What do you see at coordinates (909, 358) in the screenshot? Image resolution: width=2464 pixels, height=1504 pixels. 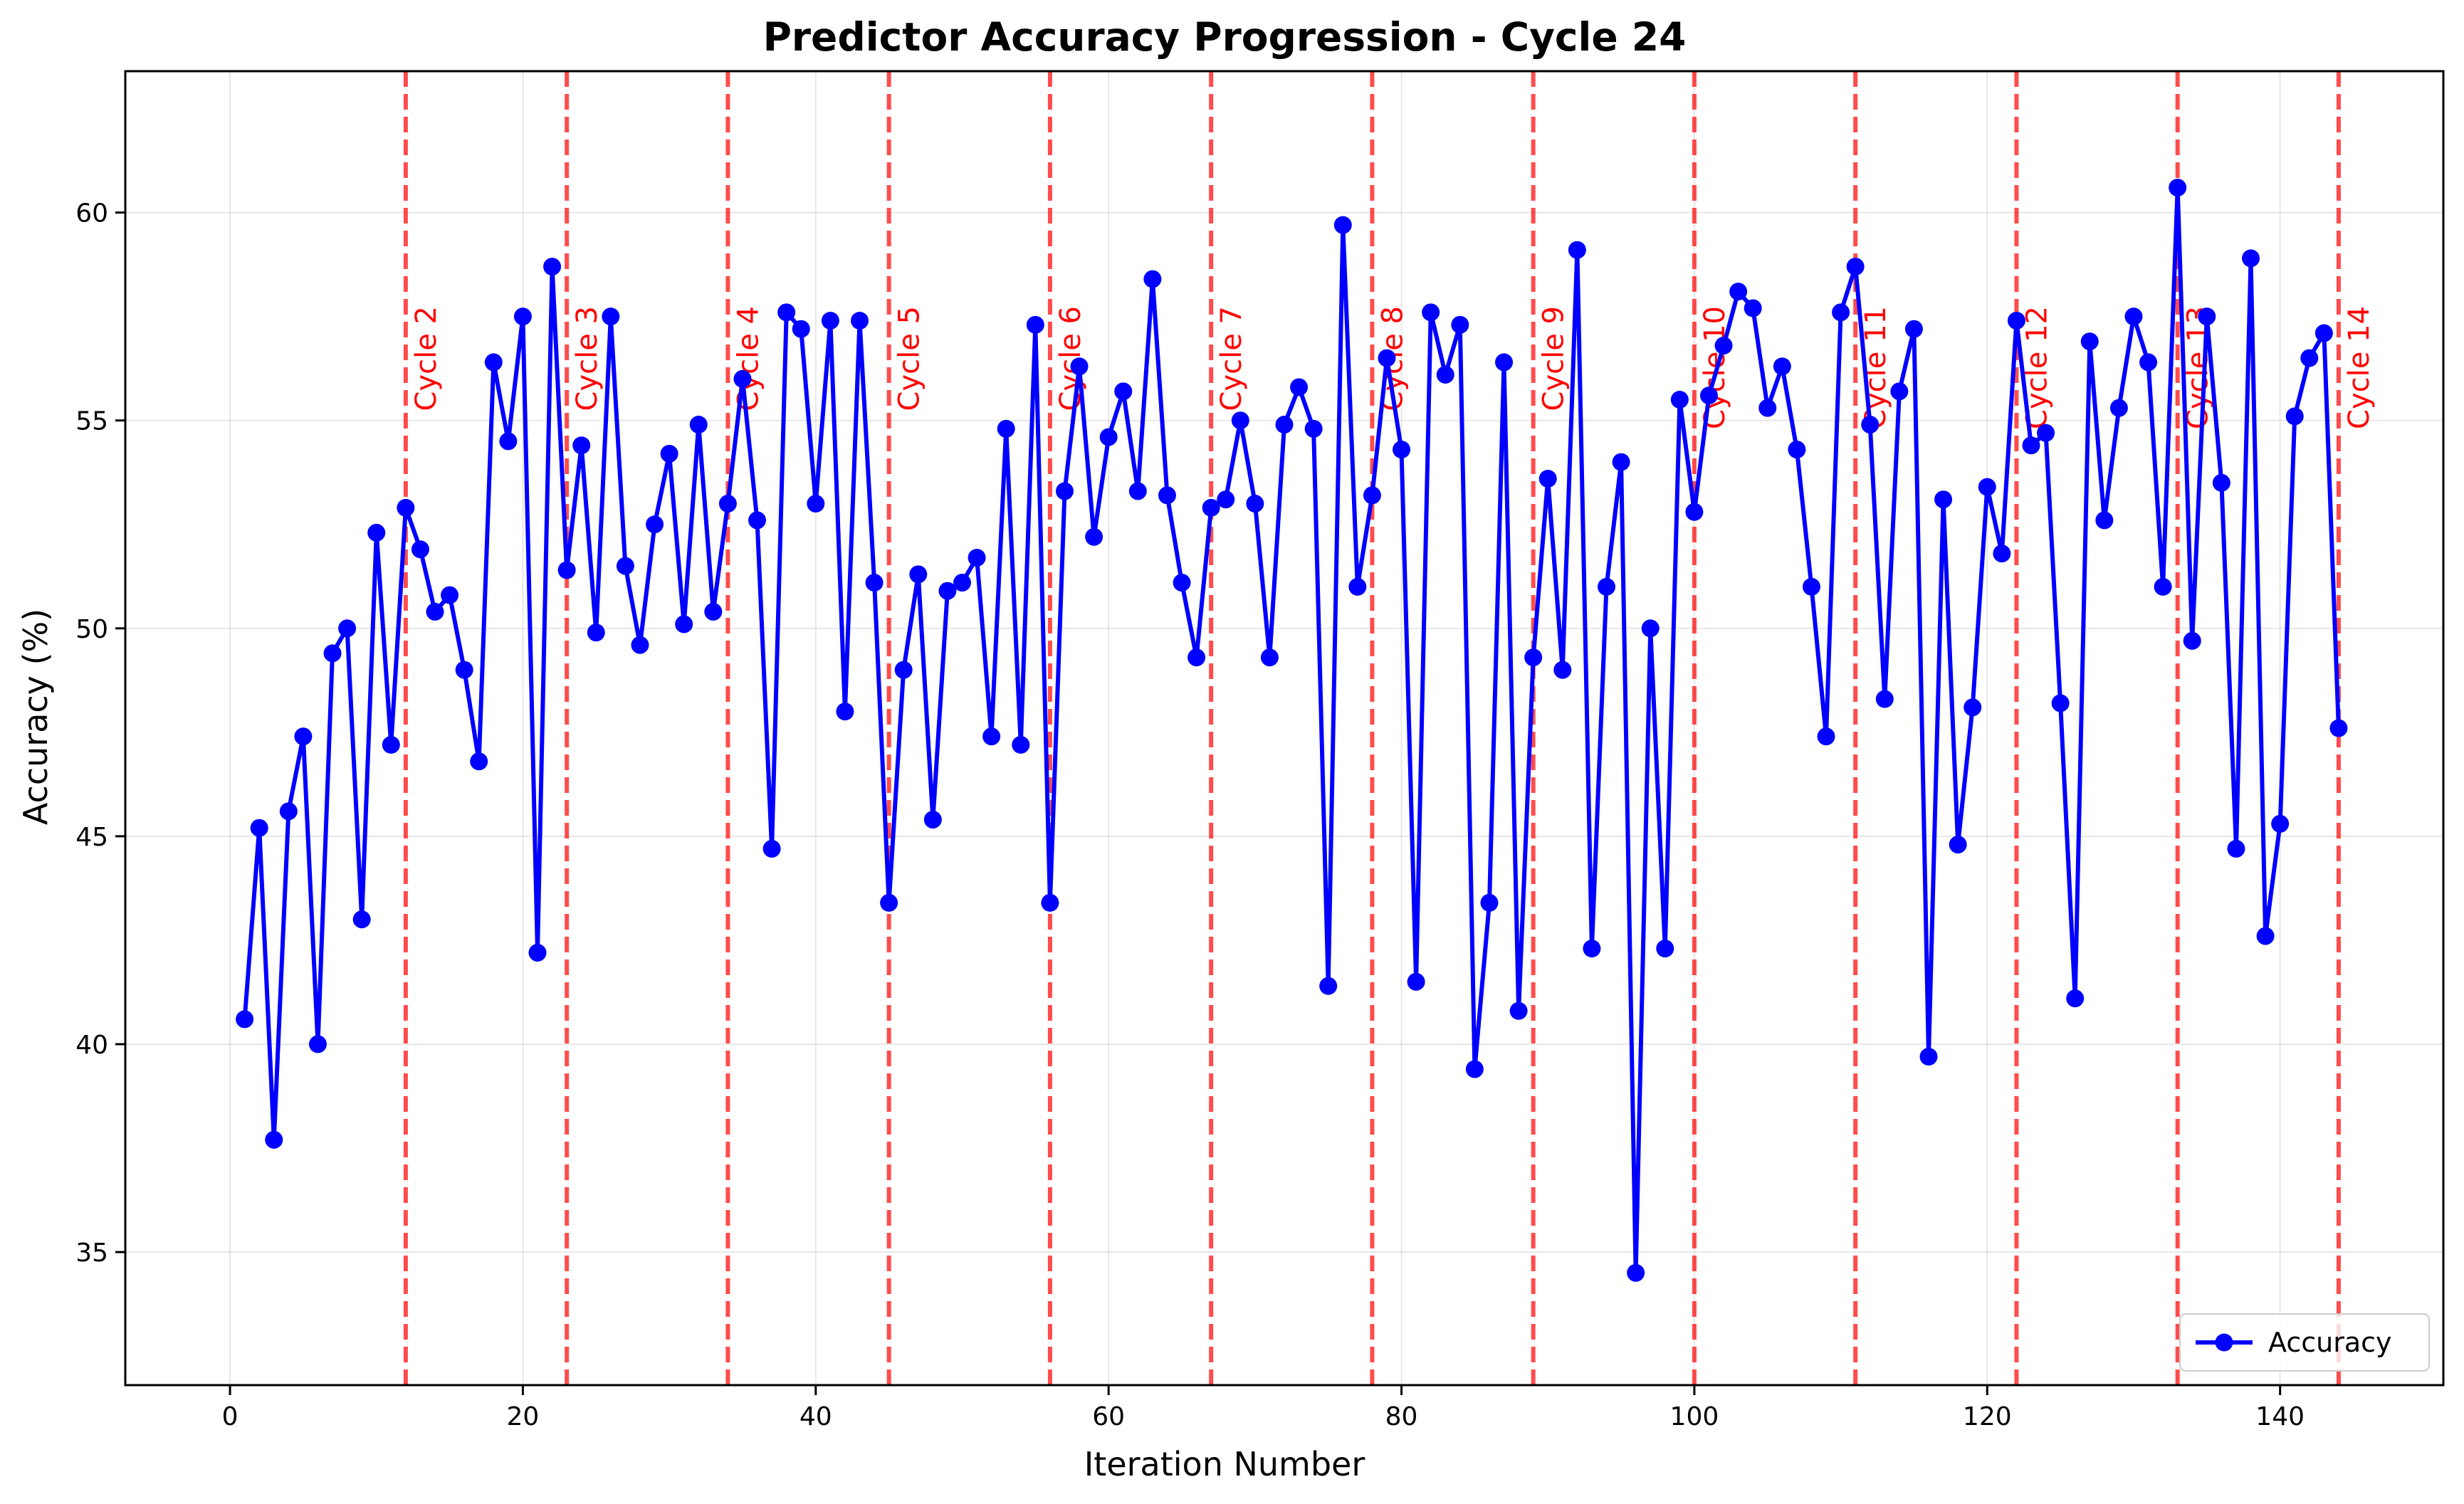 I see `cycle-marker-label: Cycle 5` at bounding box center [909, 358].